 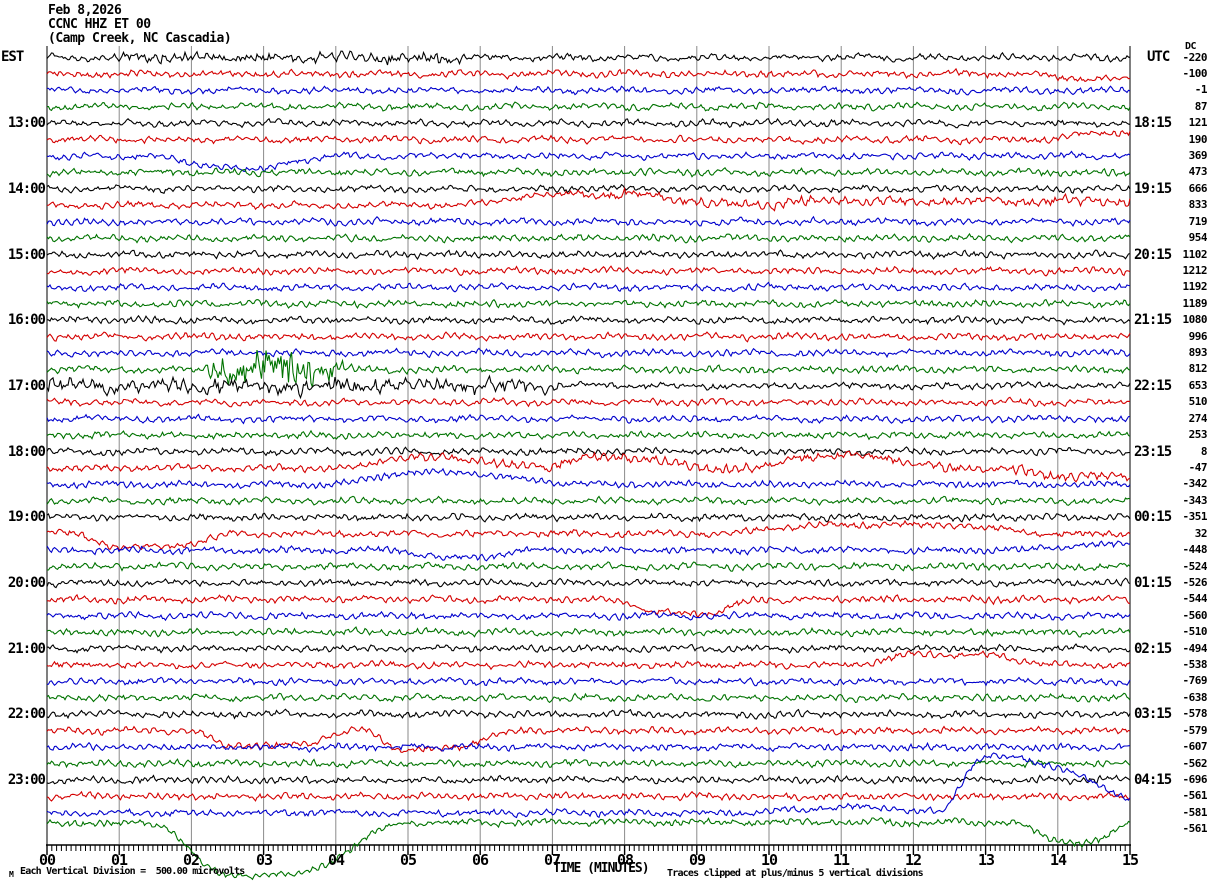 I want to click on dc-value: -526, so click(x=1195, y=582).